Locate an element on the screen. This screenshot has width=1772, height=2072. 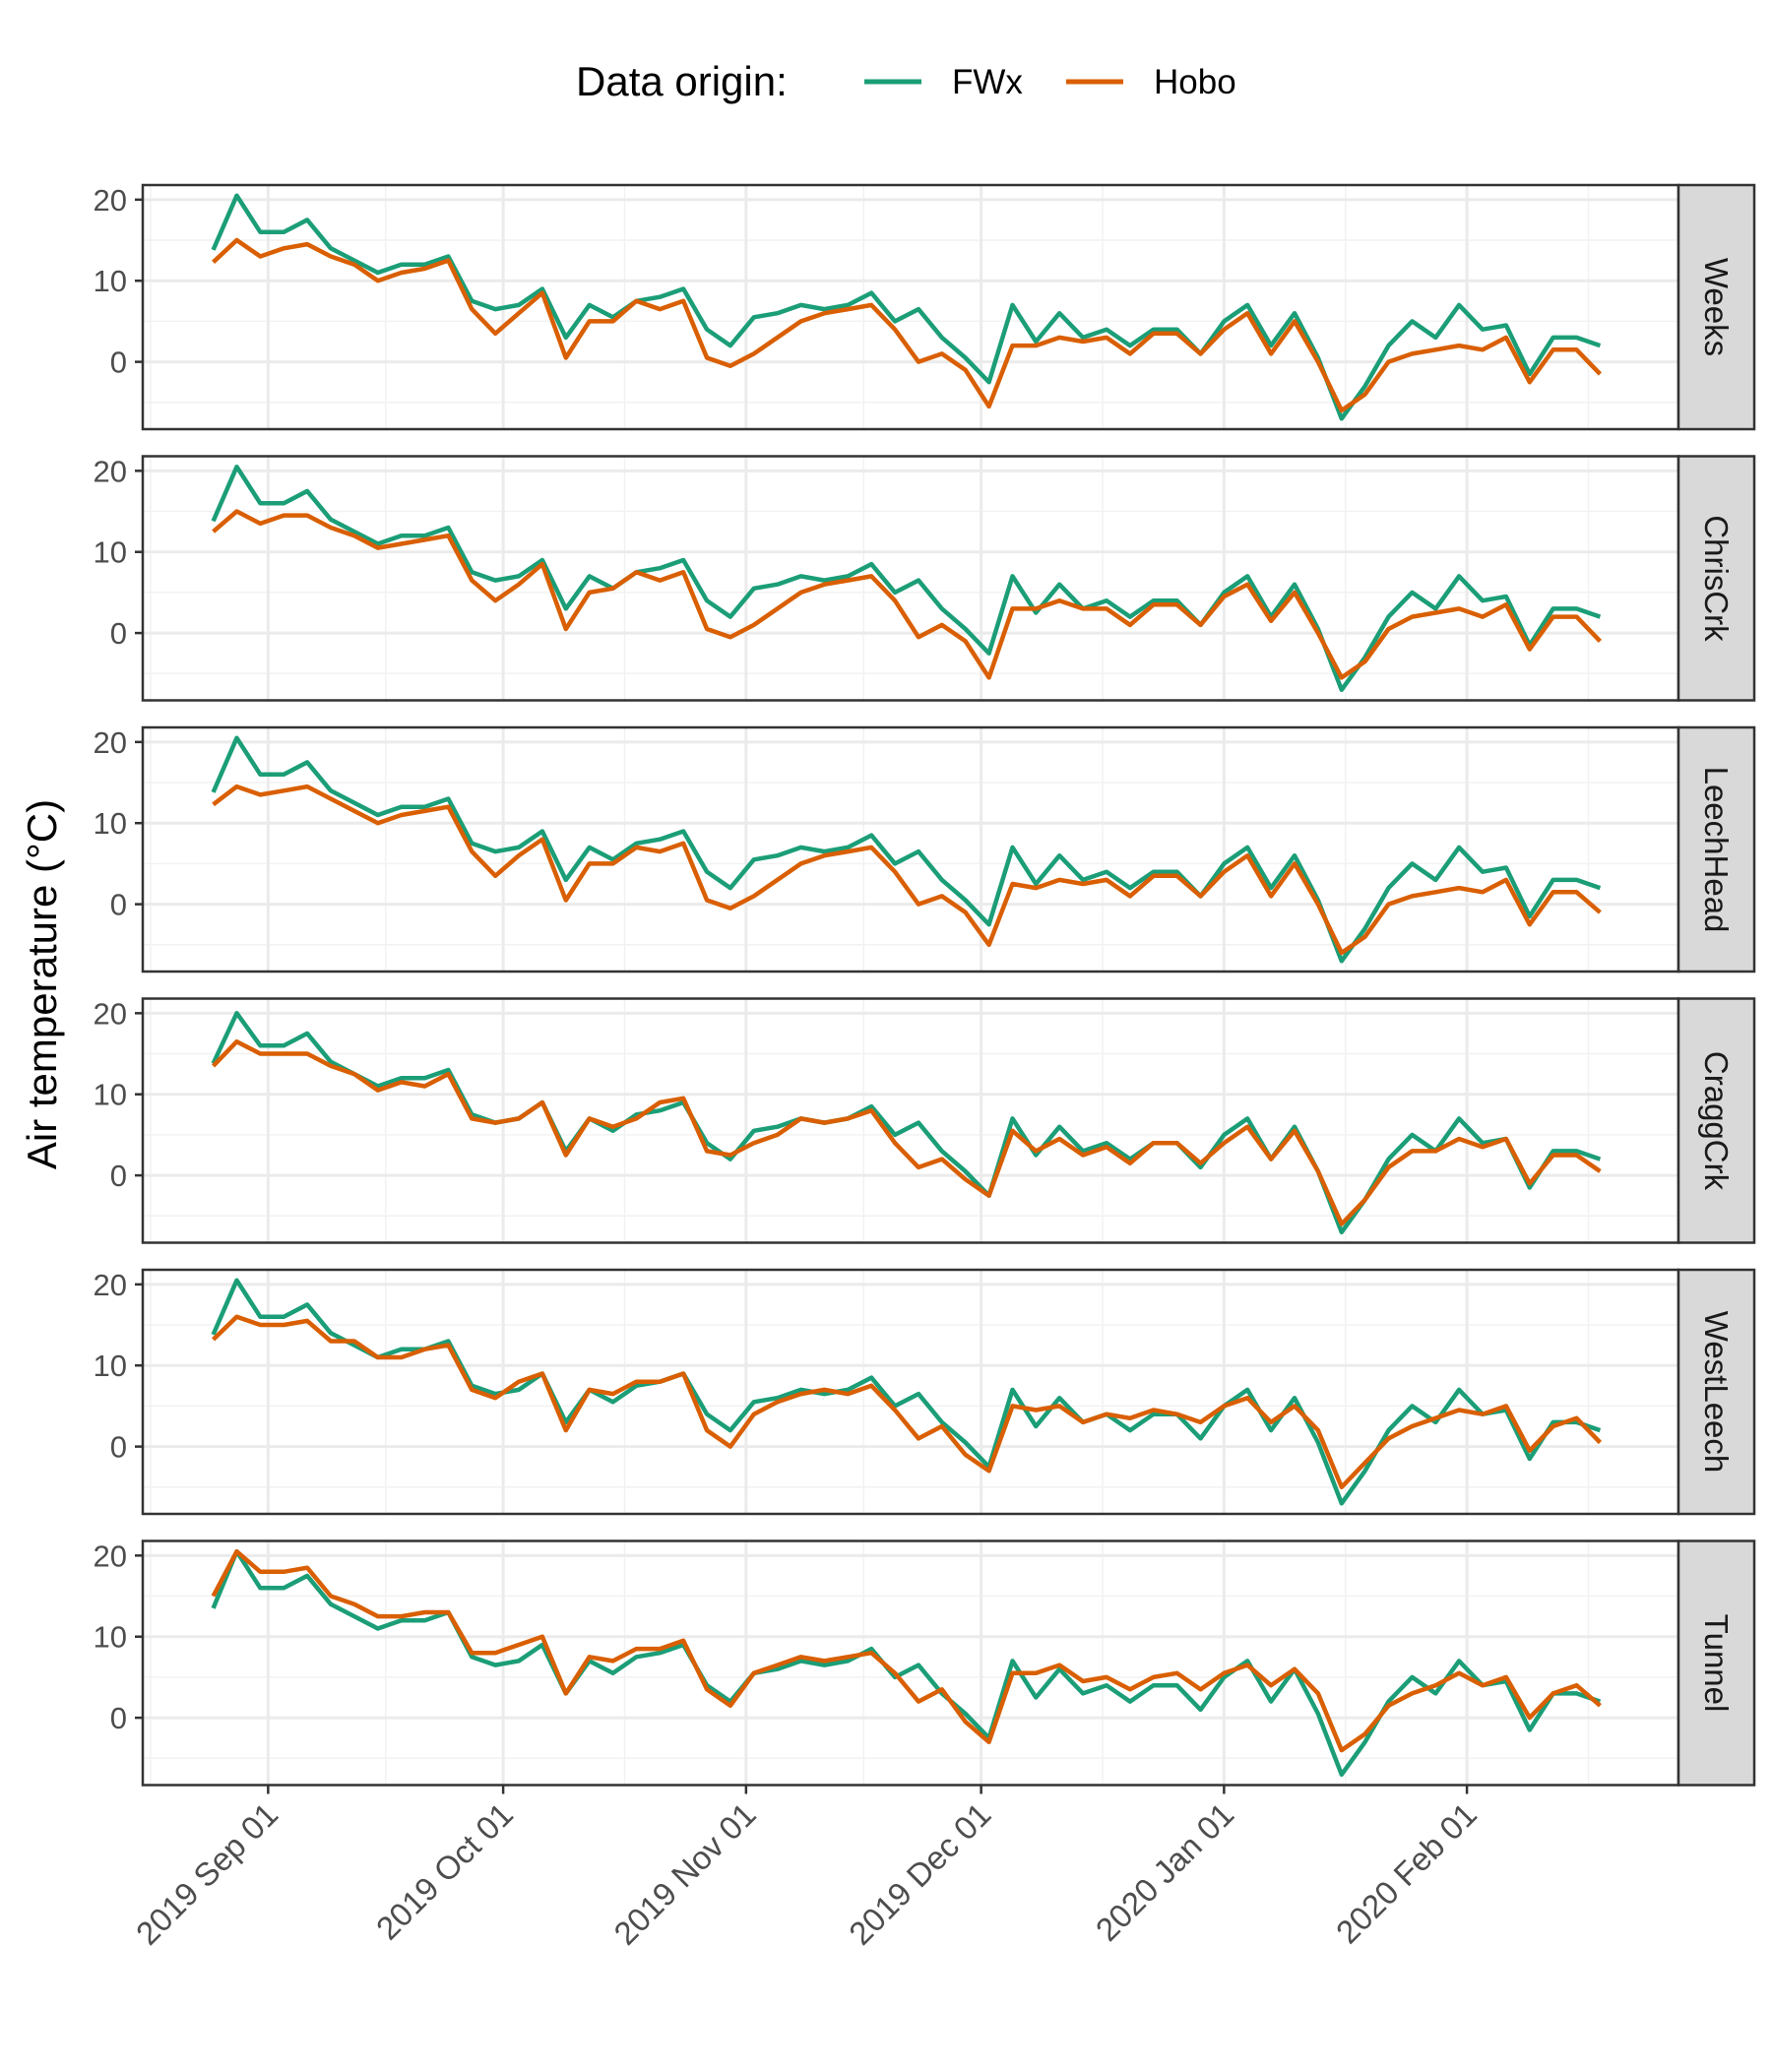
facet-panel-weeks: 0 10 20 Weeks is located at coordinates (925, 307).